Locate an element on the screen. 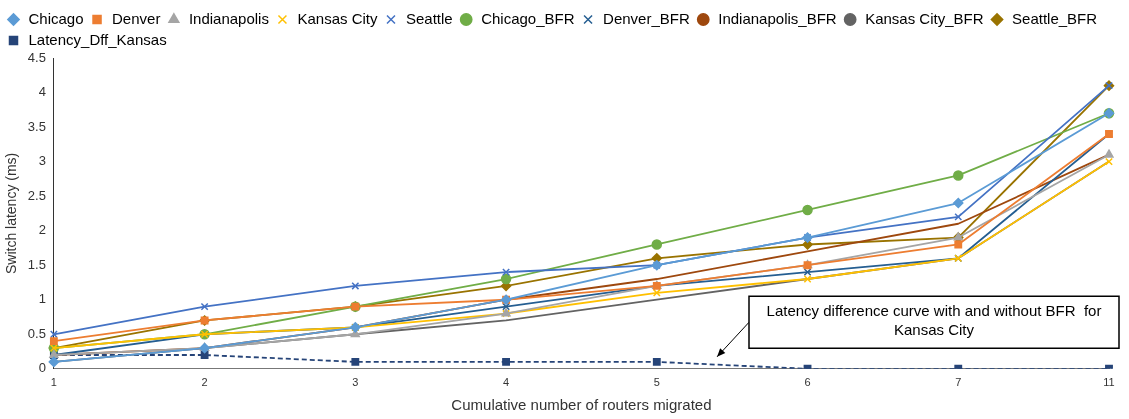 This screenshot has height=419, width=1129. legend-label: Kansas City_BFR is located at coordinates (924, 18).